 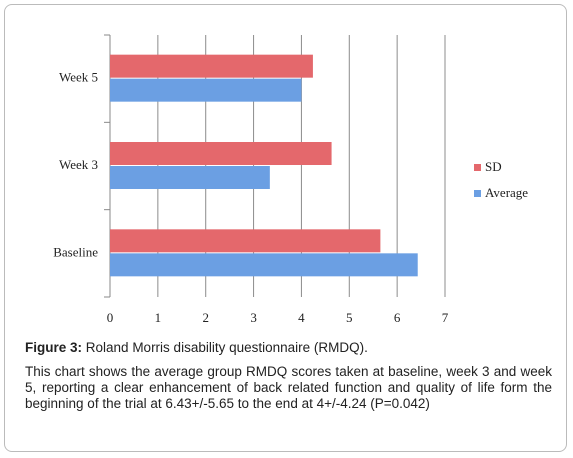 I want to click on legend-label: SD, so click(x=493, y=166).